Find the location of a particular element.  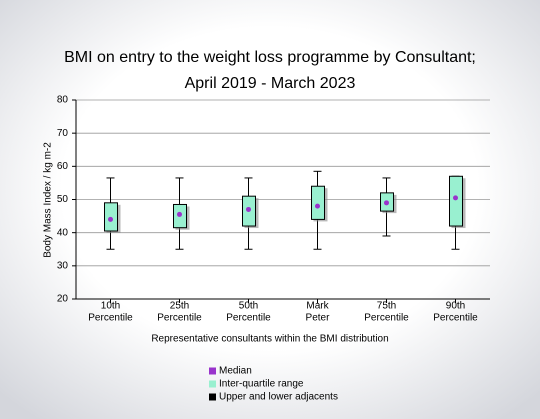

y-tick-label: 40 is located at coordinates (63, 232).